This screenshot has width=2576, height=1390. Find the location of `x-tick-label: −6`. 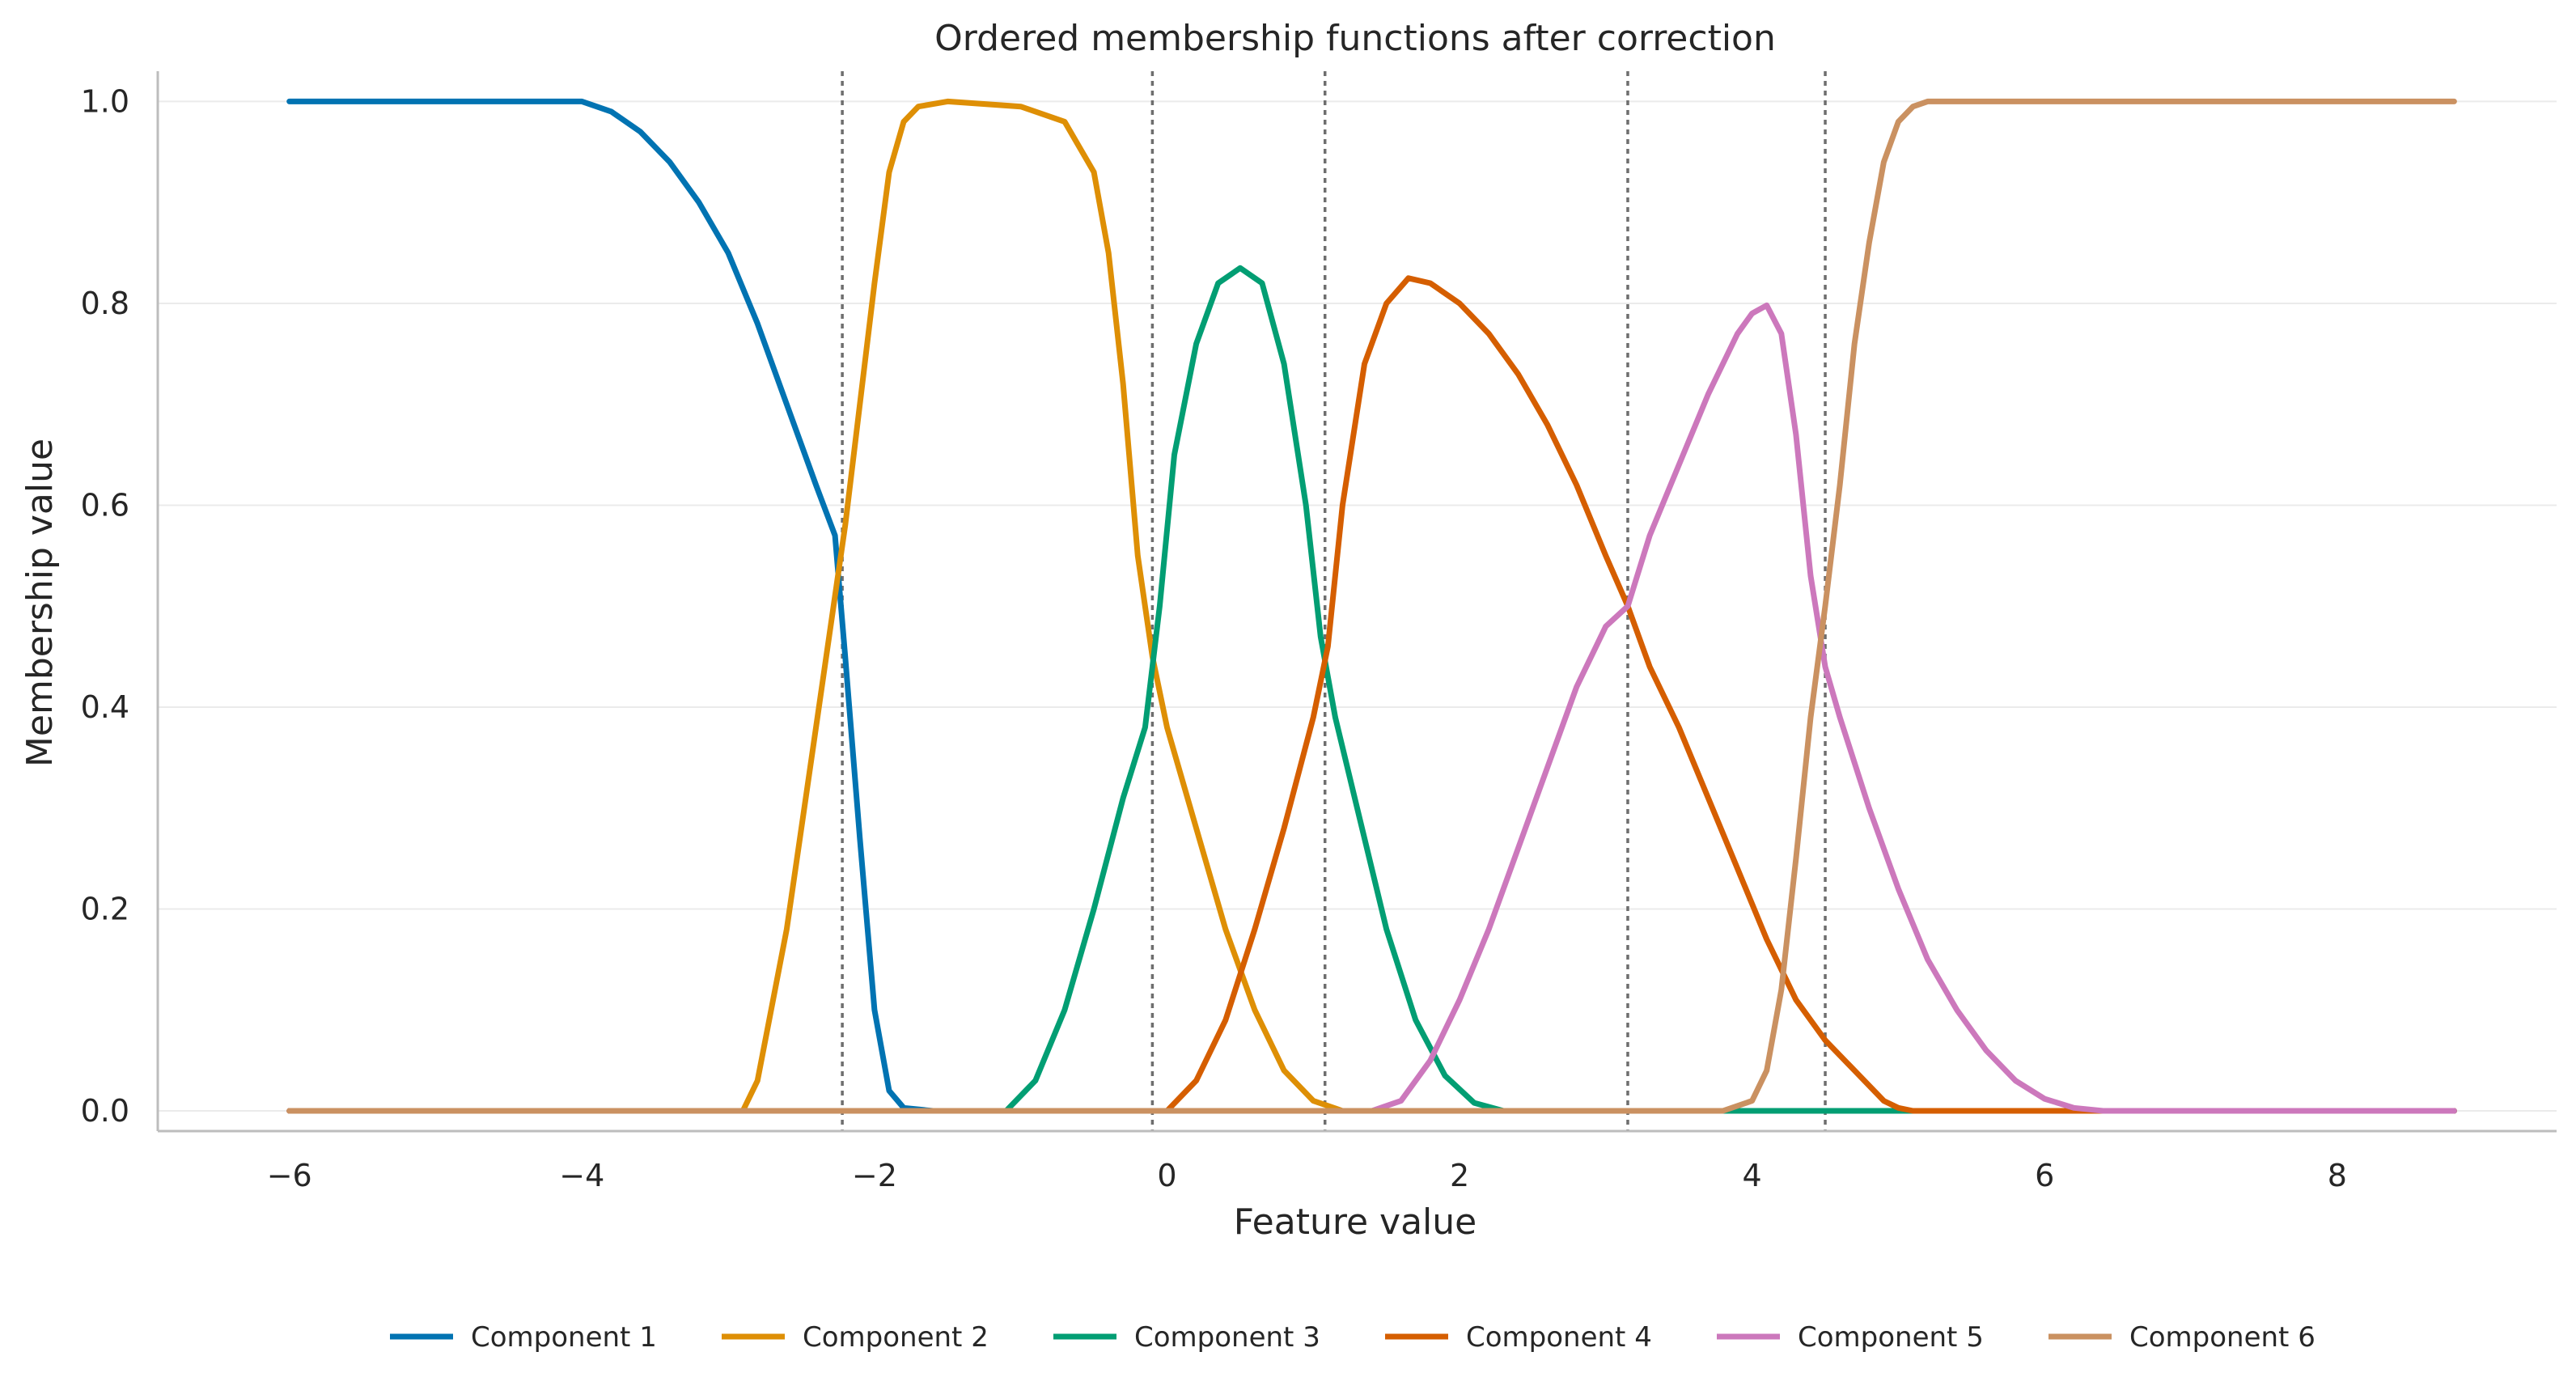

x-tick-label: −6 is located at coordinates (289, 1175).